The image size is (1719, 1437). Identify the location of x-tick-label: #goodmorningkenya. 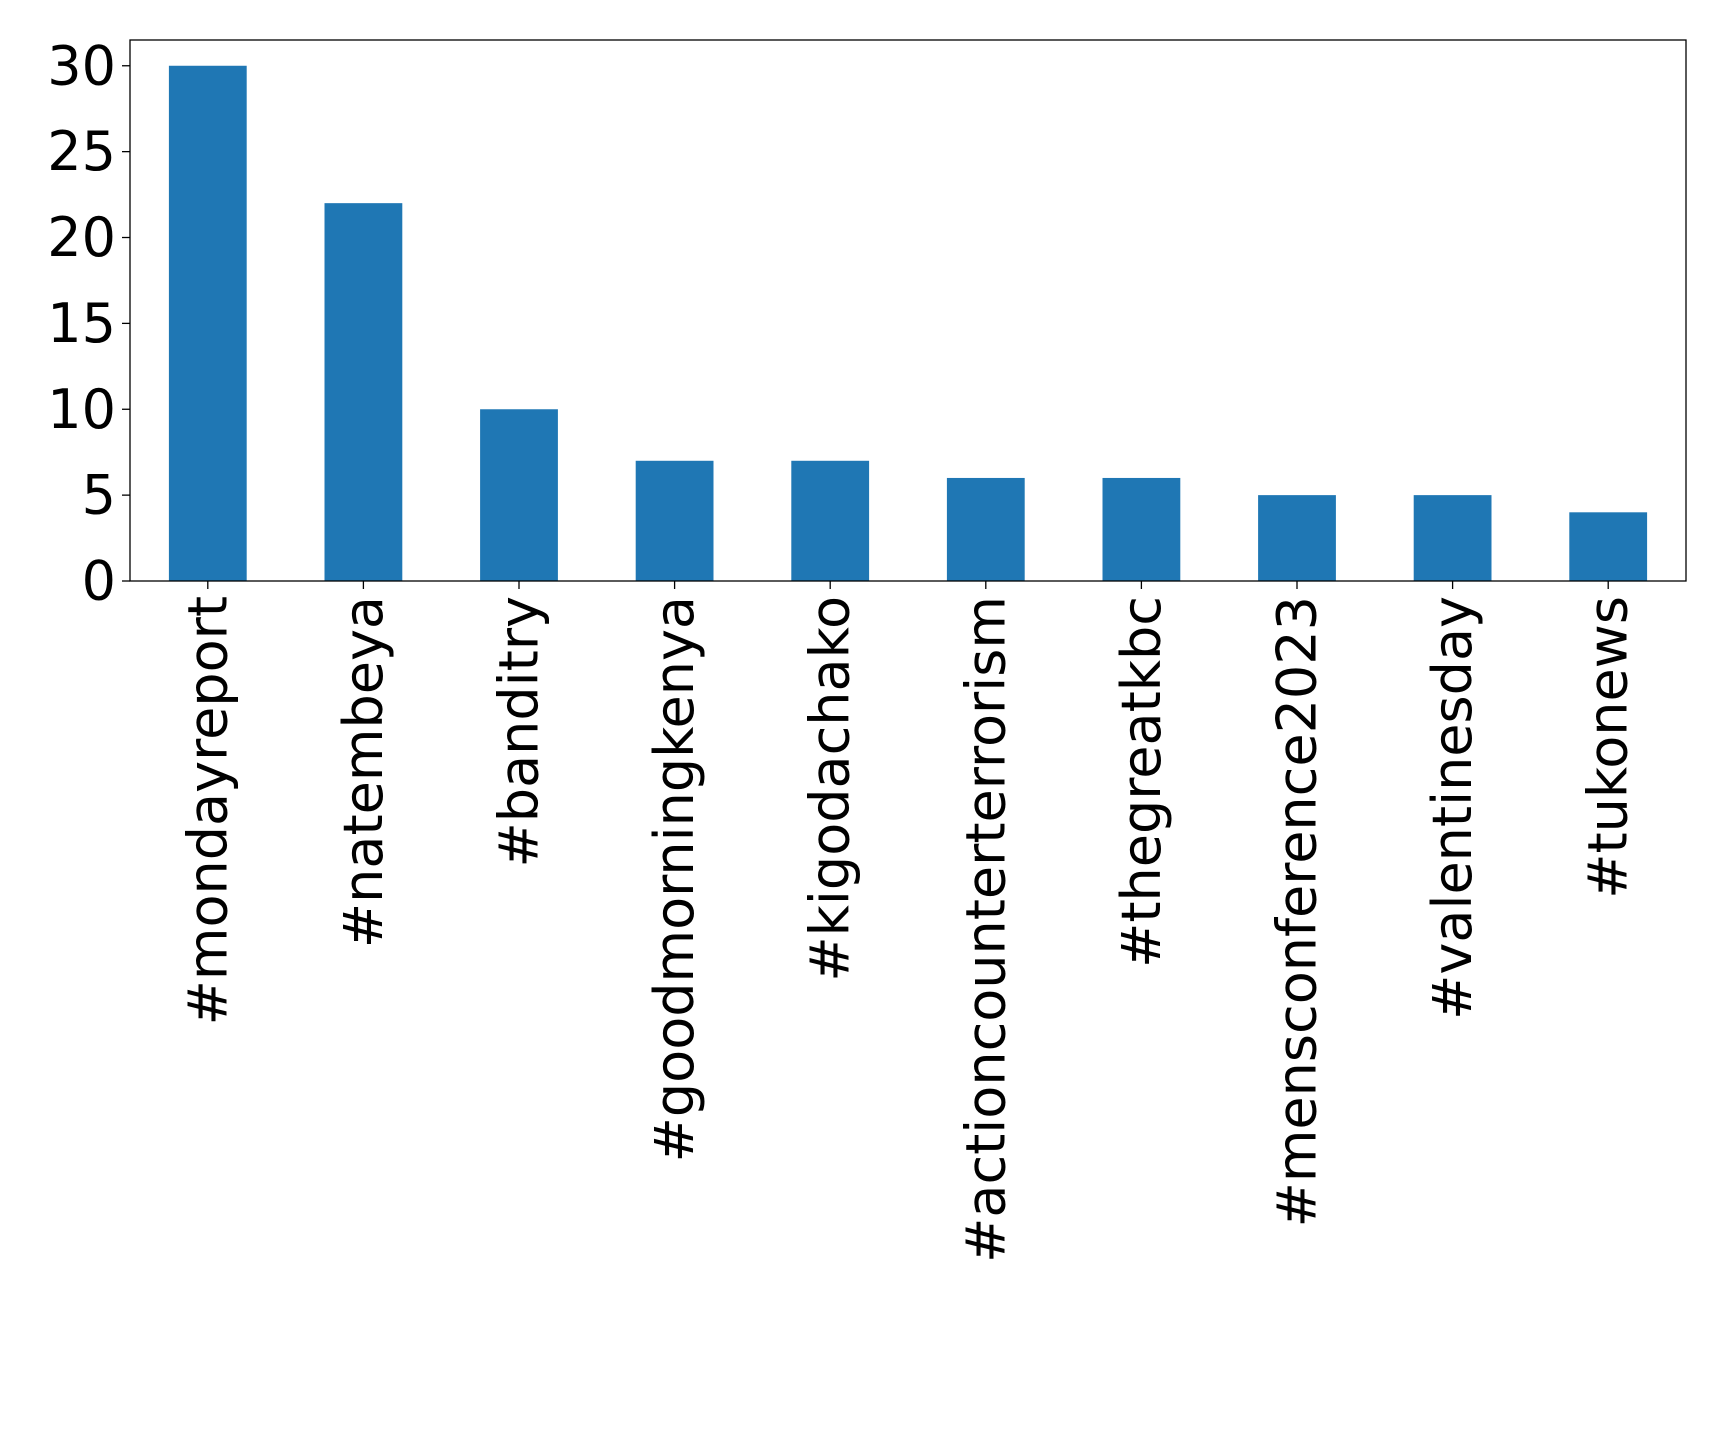
(674, 879).